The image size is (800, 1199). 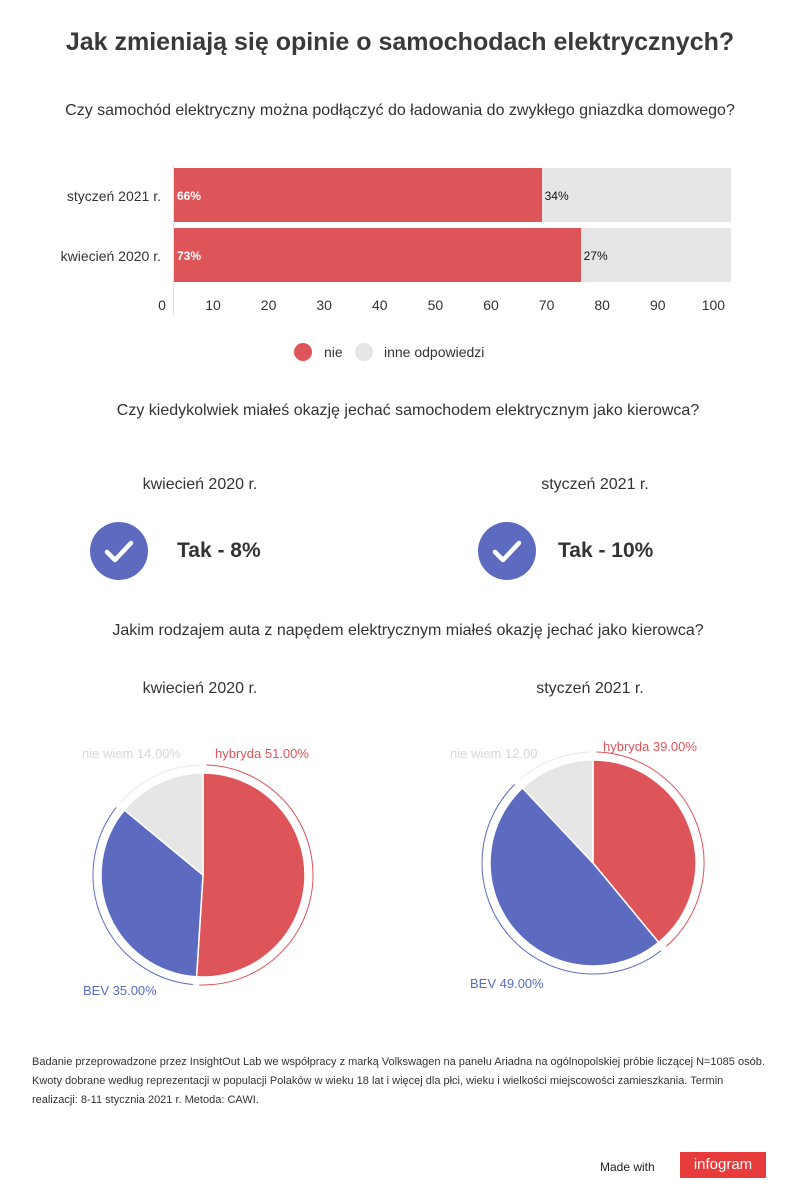 I want to click on period-label: kwiecień 2020 r., so click(x=200, y=484).